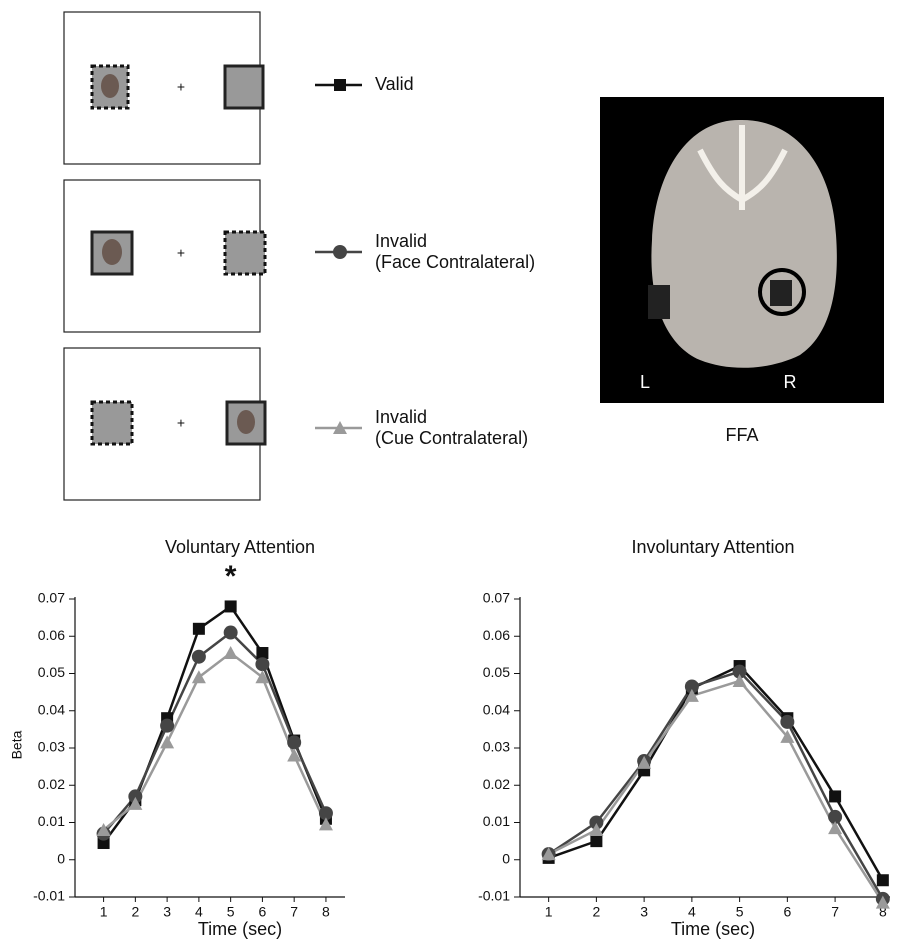  I want to click on brain-image: L R FFA, so click(742, 271).